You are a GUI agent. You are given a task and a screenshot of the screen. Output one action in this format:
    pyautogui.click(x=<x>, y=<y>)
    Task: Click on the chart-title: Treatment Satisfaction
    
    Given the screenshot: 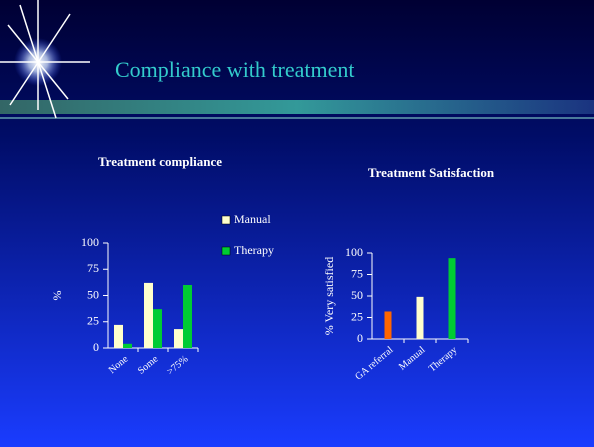 What is the action you would take?
    pyautogui.click(x=431, y=172)
    